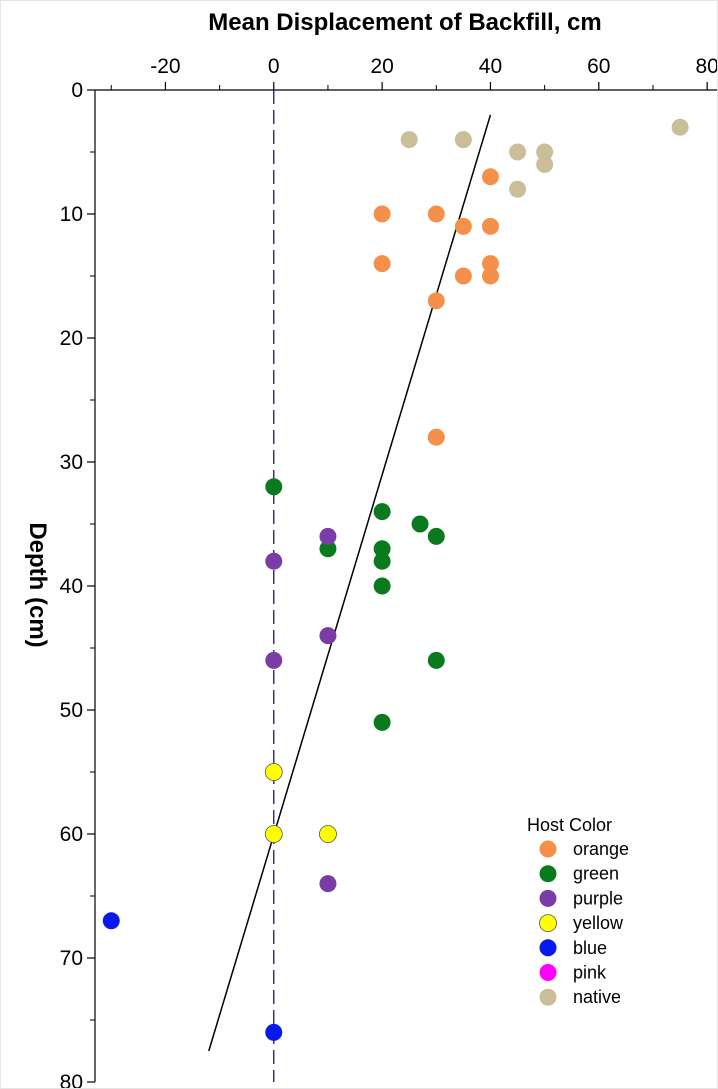  What do you see at coordinates (601, 849) in the screenshot?
I see `legend-label-orange: orange` at bounding box center [601, 849].